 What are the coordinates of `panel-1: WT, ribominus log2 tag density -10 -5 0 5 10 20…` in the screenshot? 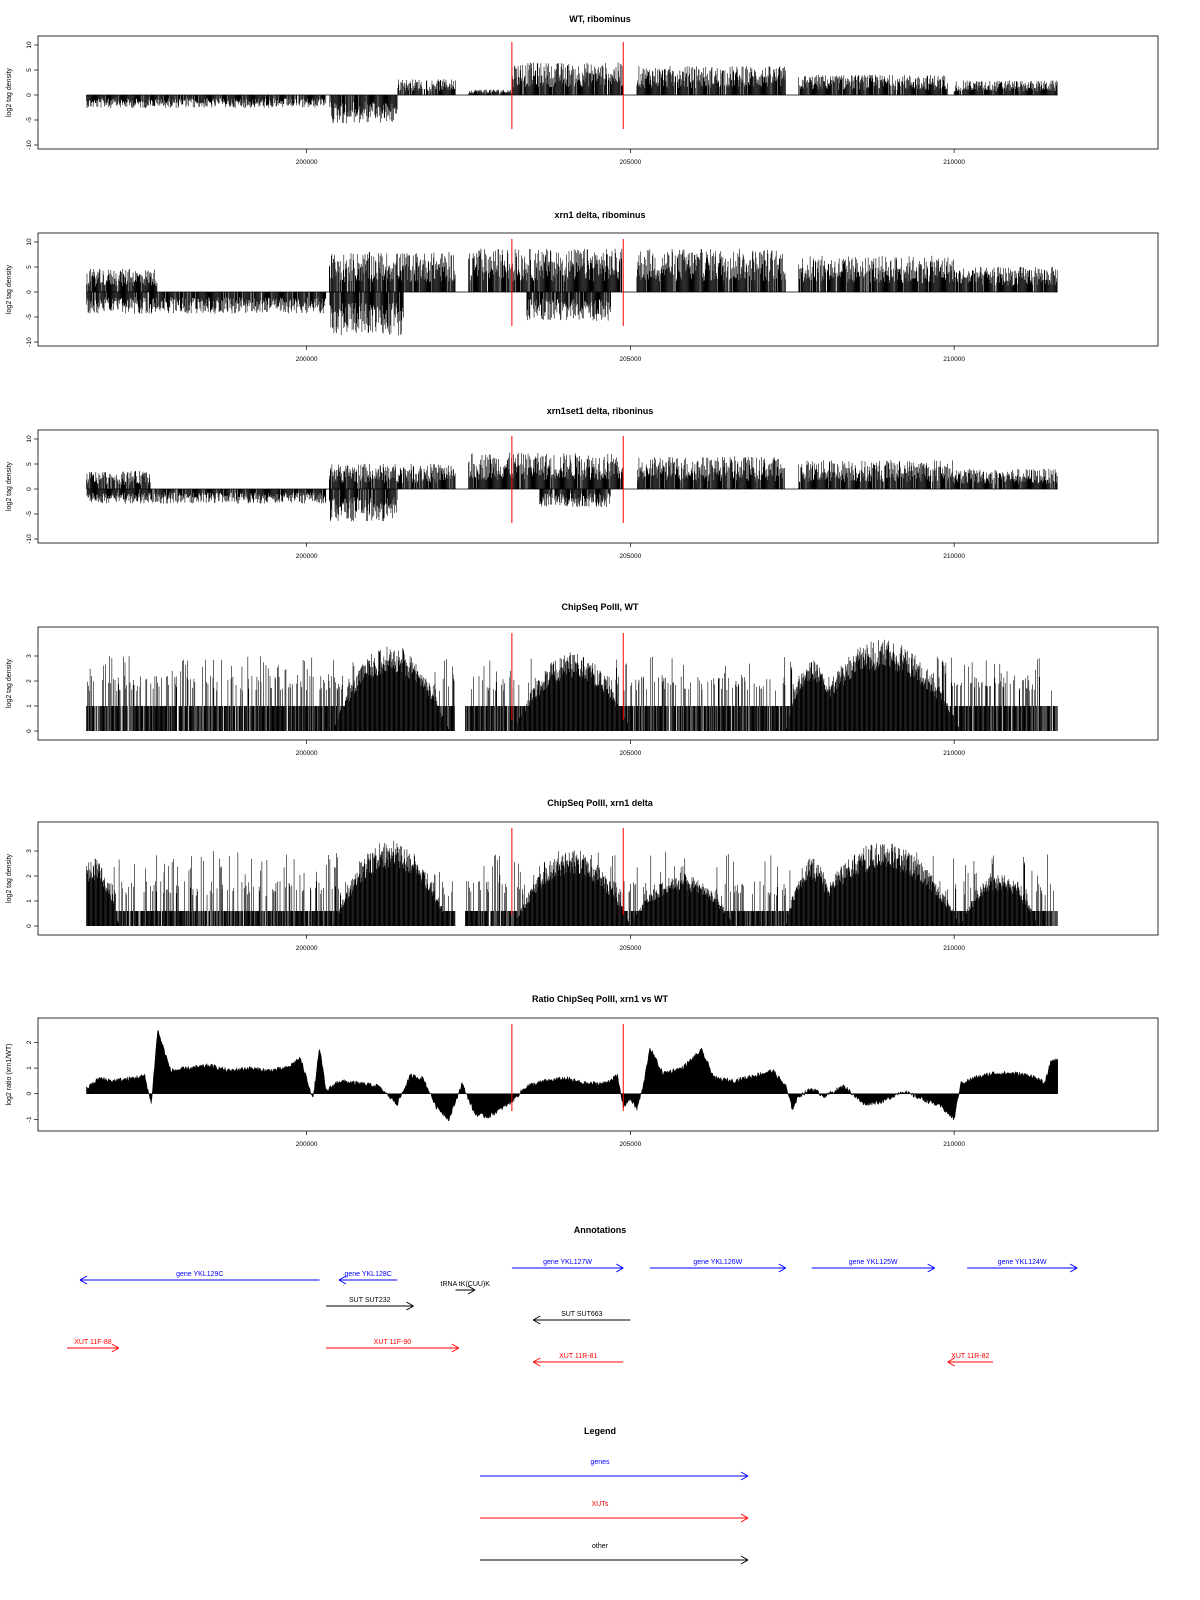 It's located at (582, 90).